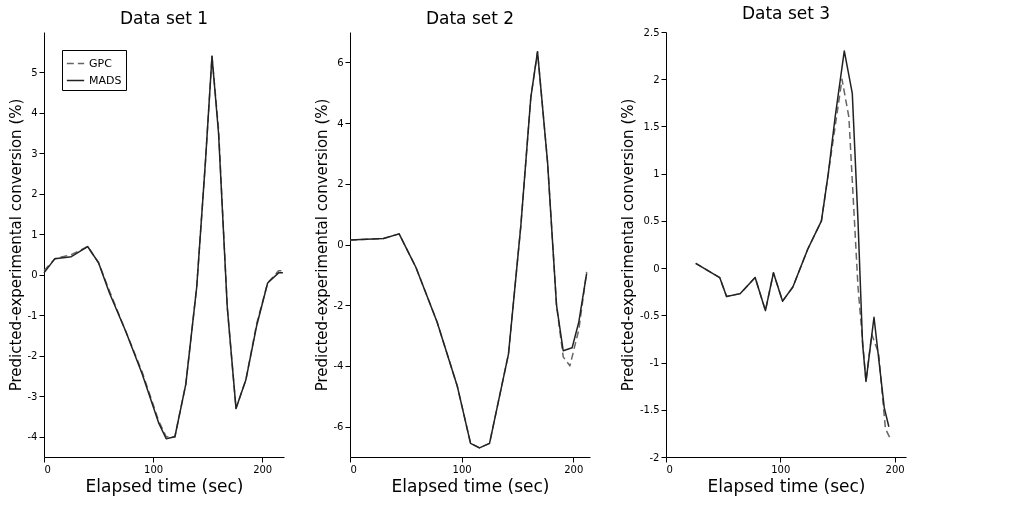 This screenshot has height=531, width=1020. I want to click on y-tick-label: 5, so click(34, 72).